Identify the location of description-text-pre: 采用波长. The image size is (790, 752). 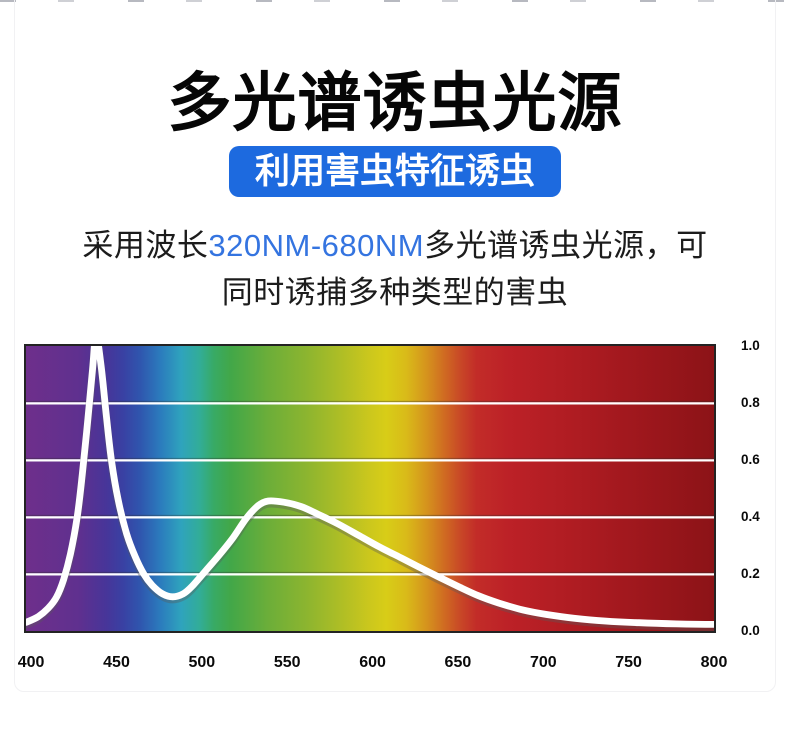
(145, 245).